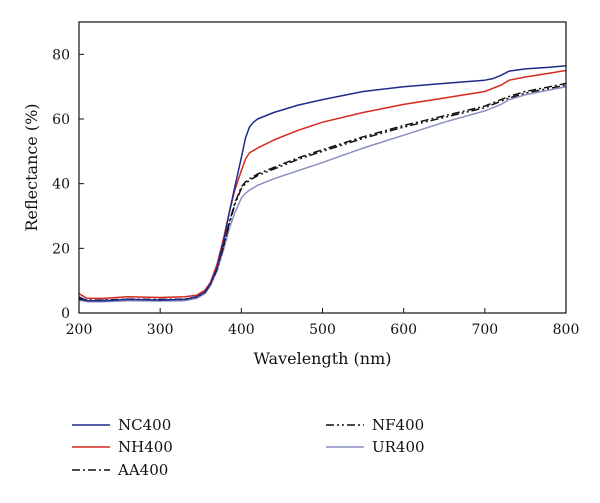  I want to click on legend-label-ur400: UR400, so click(398, 447).